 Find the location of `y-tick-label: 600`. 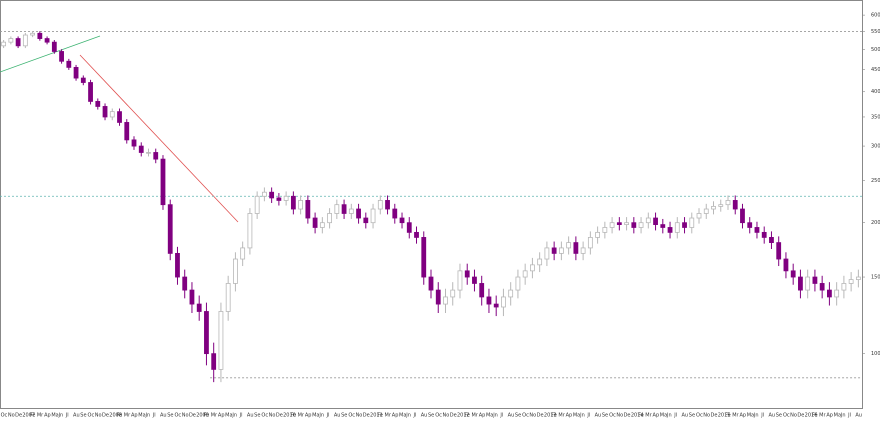

y-tick-label: 600 is located at coordinates (875, 16).